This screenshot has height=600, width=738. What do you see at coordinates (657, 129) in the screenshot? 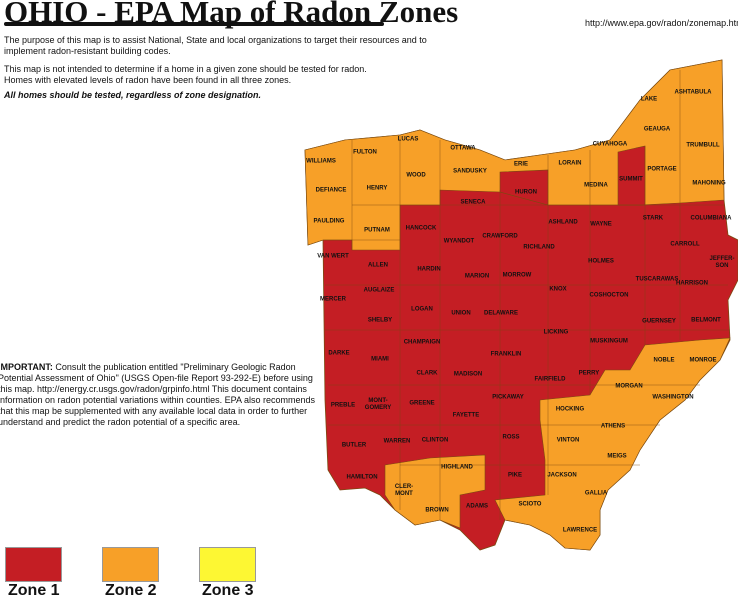
I see `county-label-geauga: GEAUGA` at bounding box center [657, 129].